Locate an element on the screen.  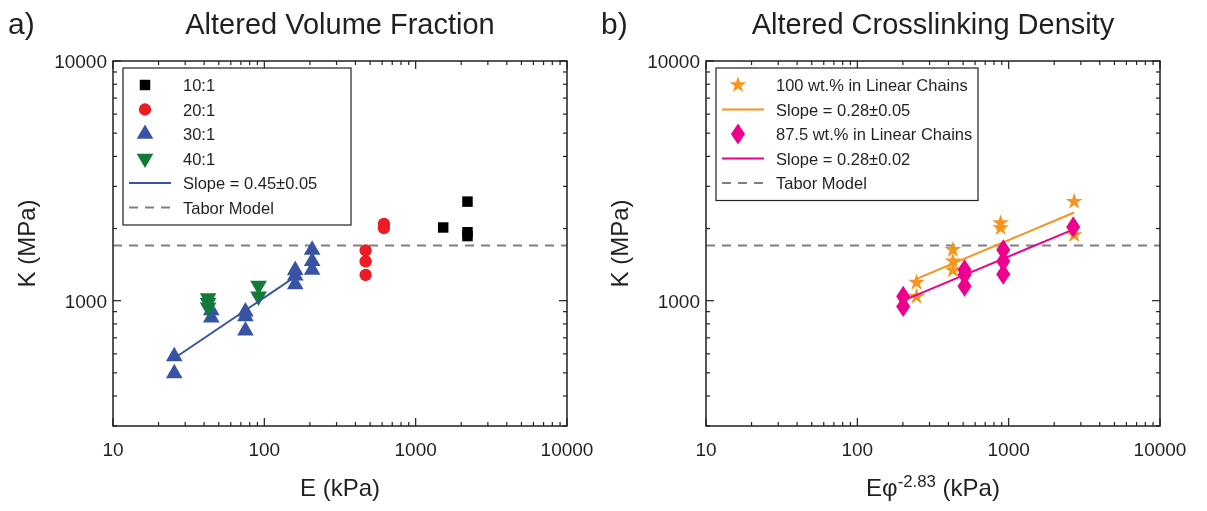
text: b) is located at coordinates (614, 23).